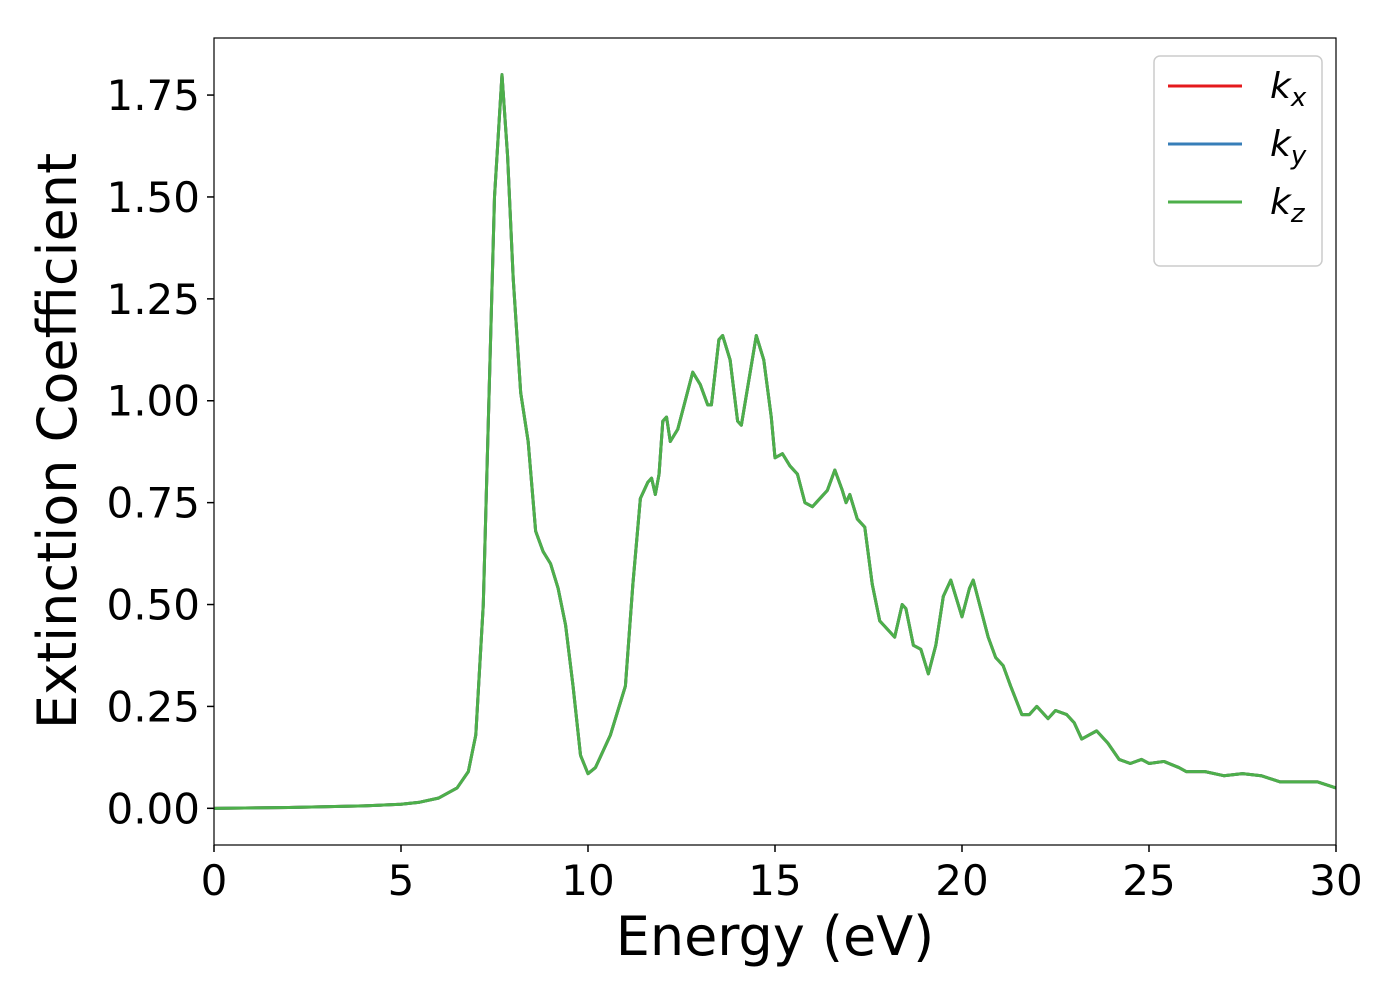 The image size is (1400, 1000). I want to click on y-tick-label: 1.00, so click(153, 401).